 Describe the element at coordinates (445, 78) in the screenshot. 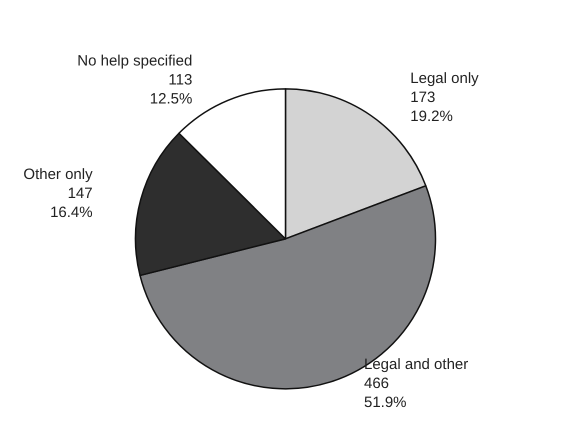

I see `slice-label: Legal only` at that location.